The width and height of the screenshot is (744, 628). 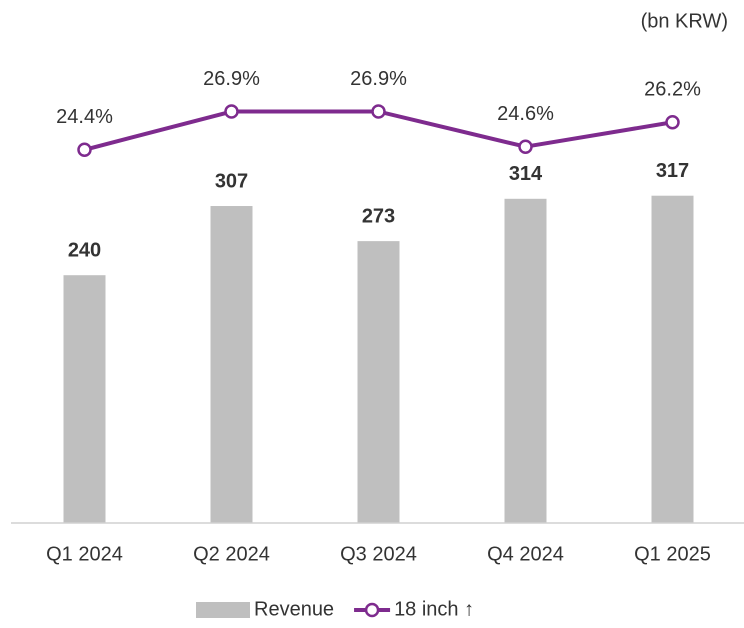 I want to click on legend-label: 18 inch ↑, so click(x=434, y=609).